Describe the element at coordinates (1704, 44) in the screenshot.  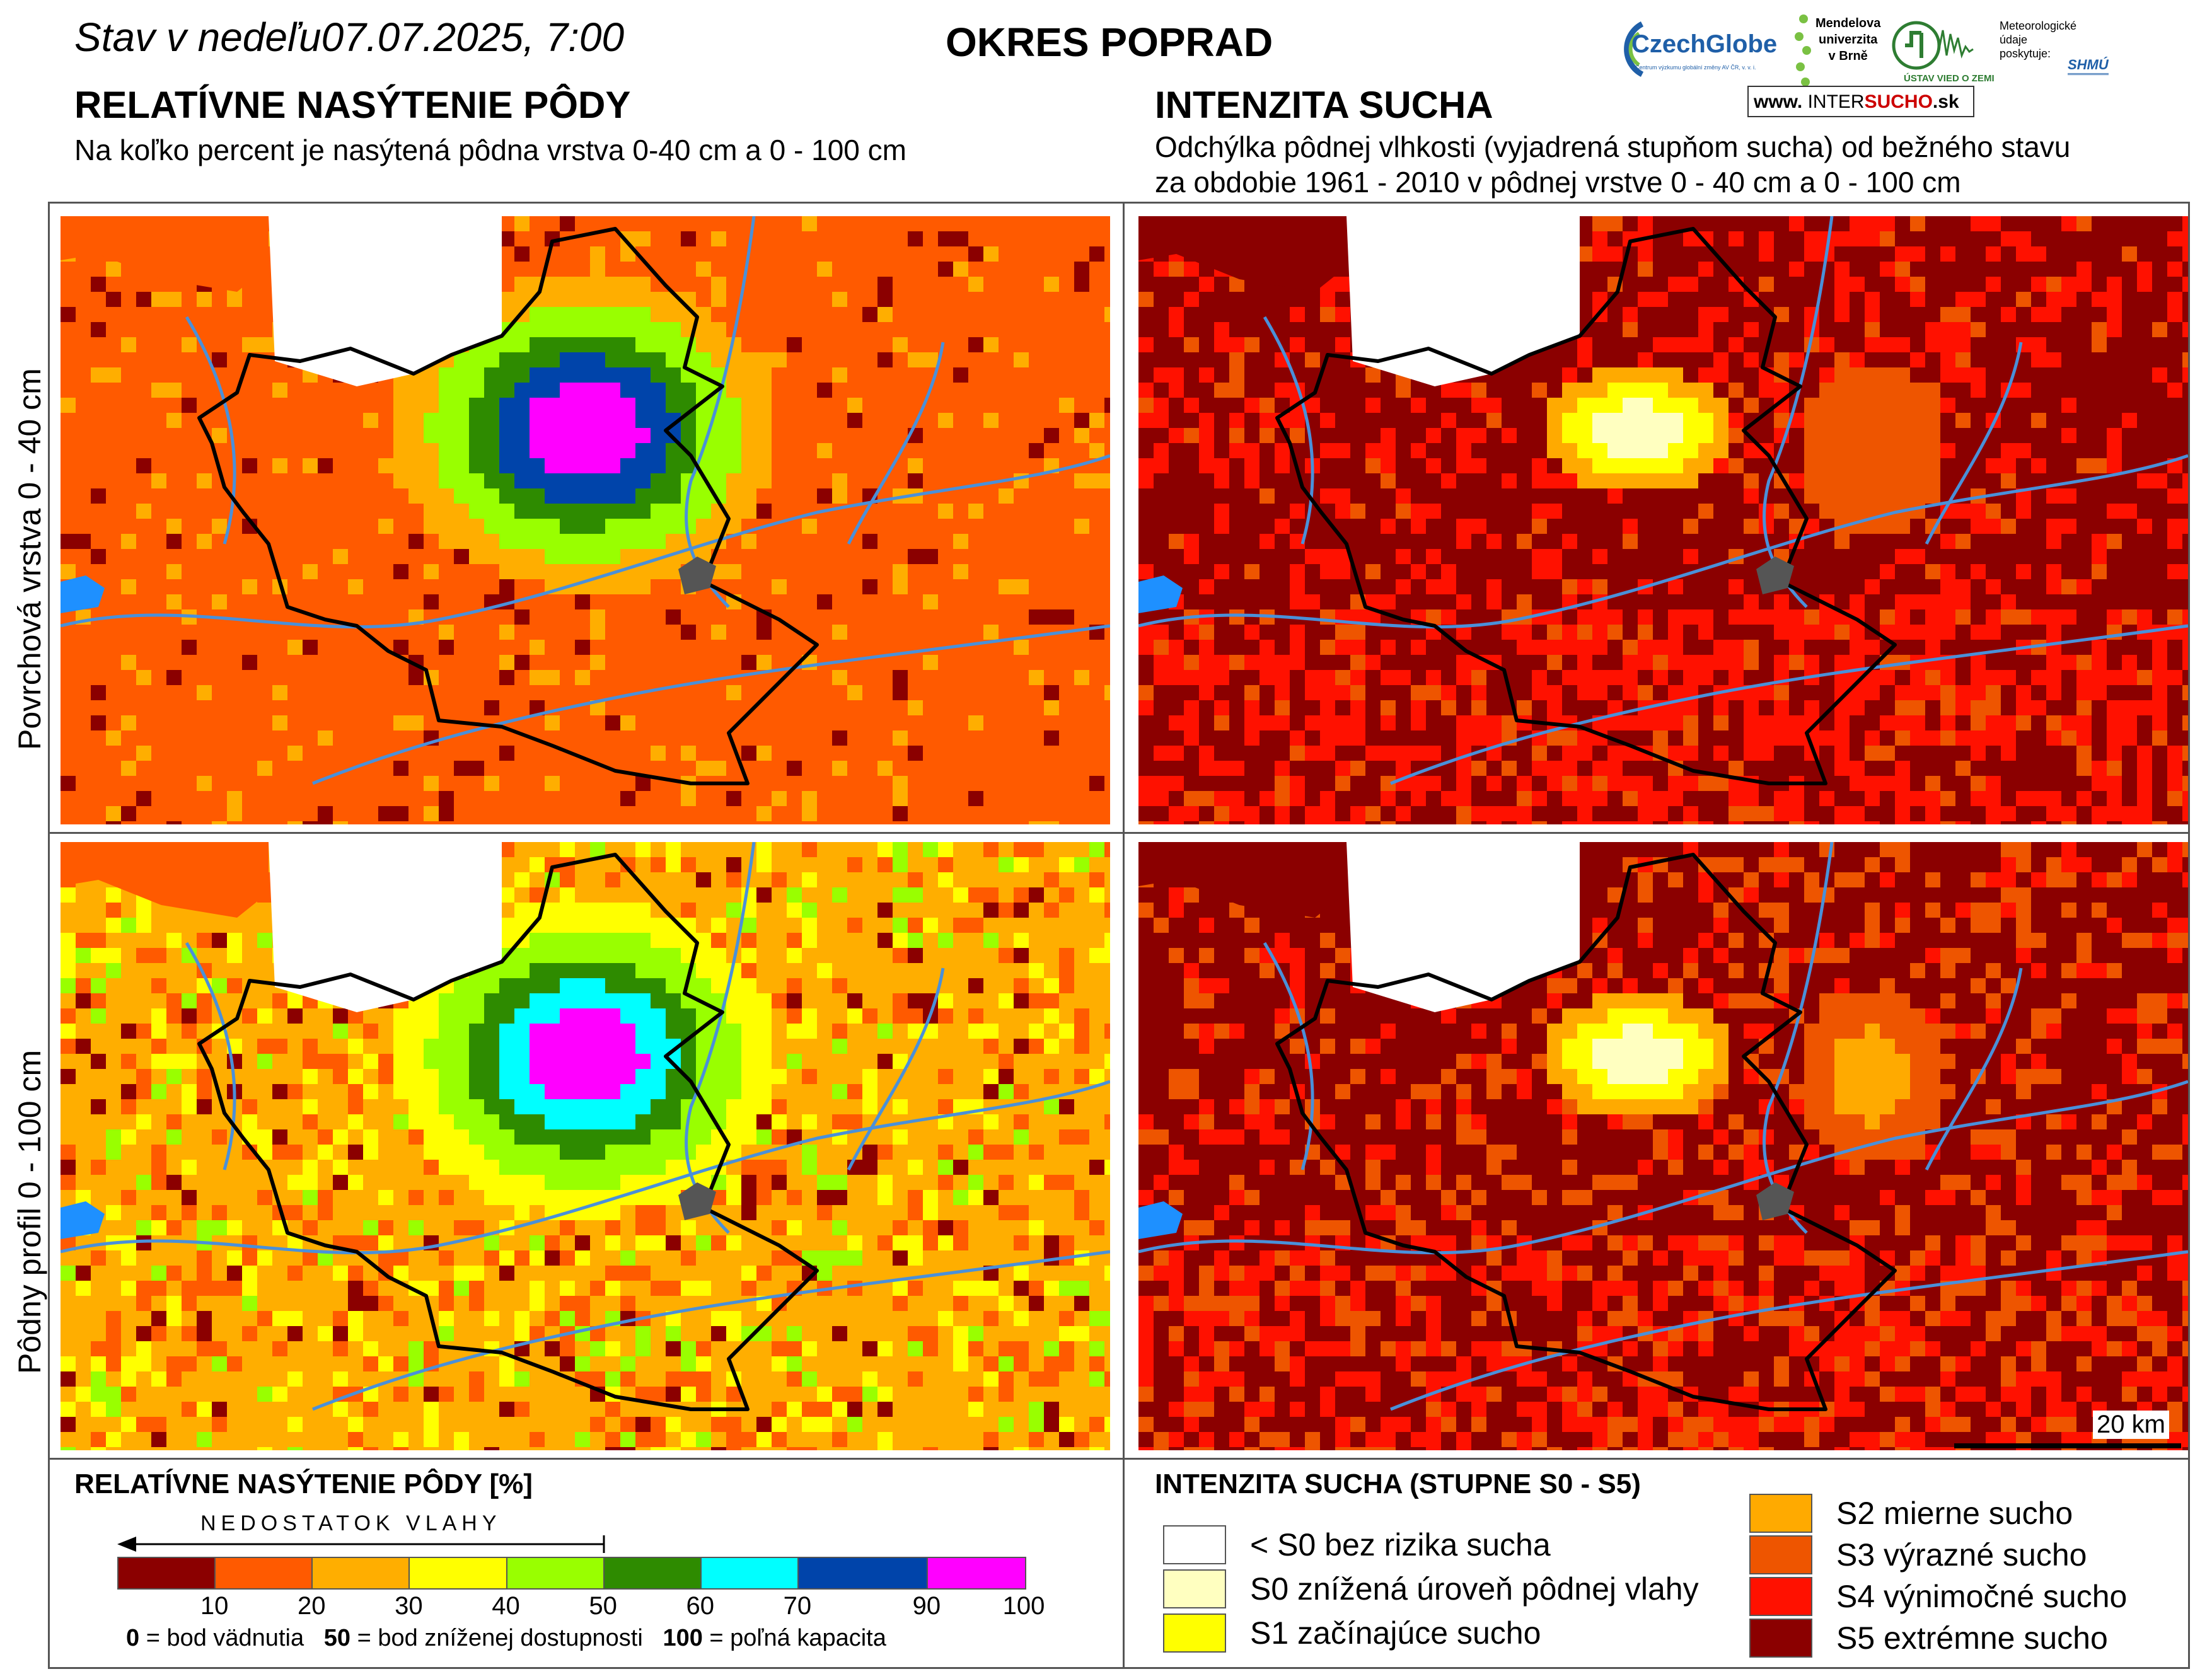
I see `czechglobe-name: CzechGlobe` at that location.